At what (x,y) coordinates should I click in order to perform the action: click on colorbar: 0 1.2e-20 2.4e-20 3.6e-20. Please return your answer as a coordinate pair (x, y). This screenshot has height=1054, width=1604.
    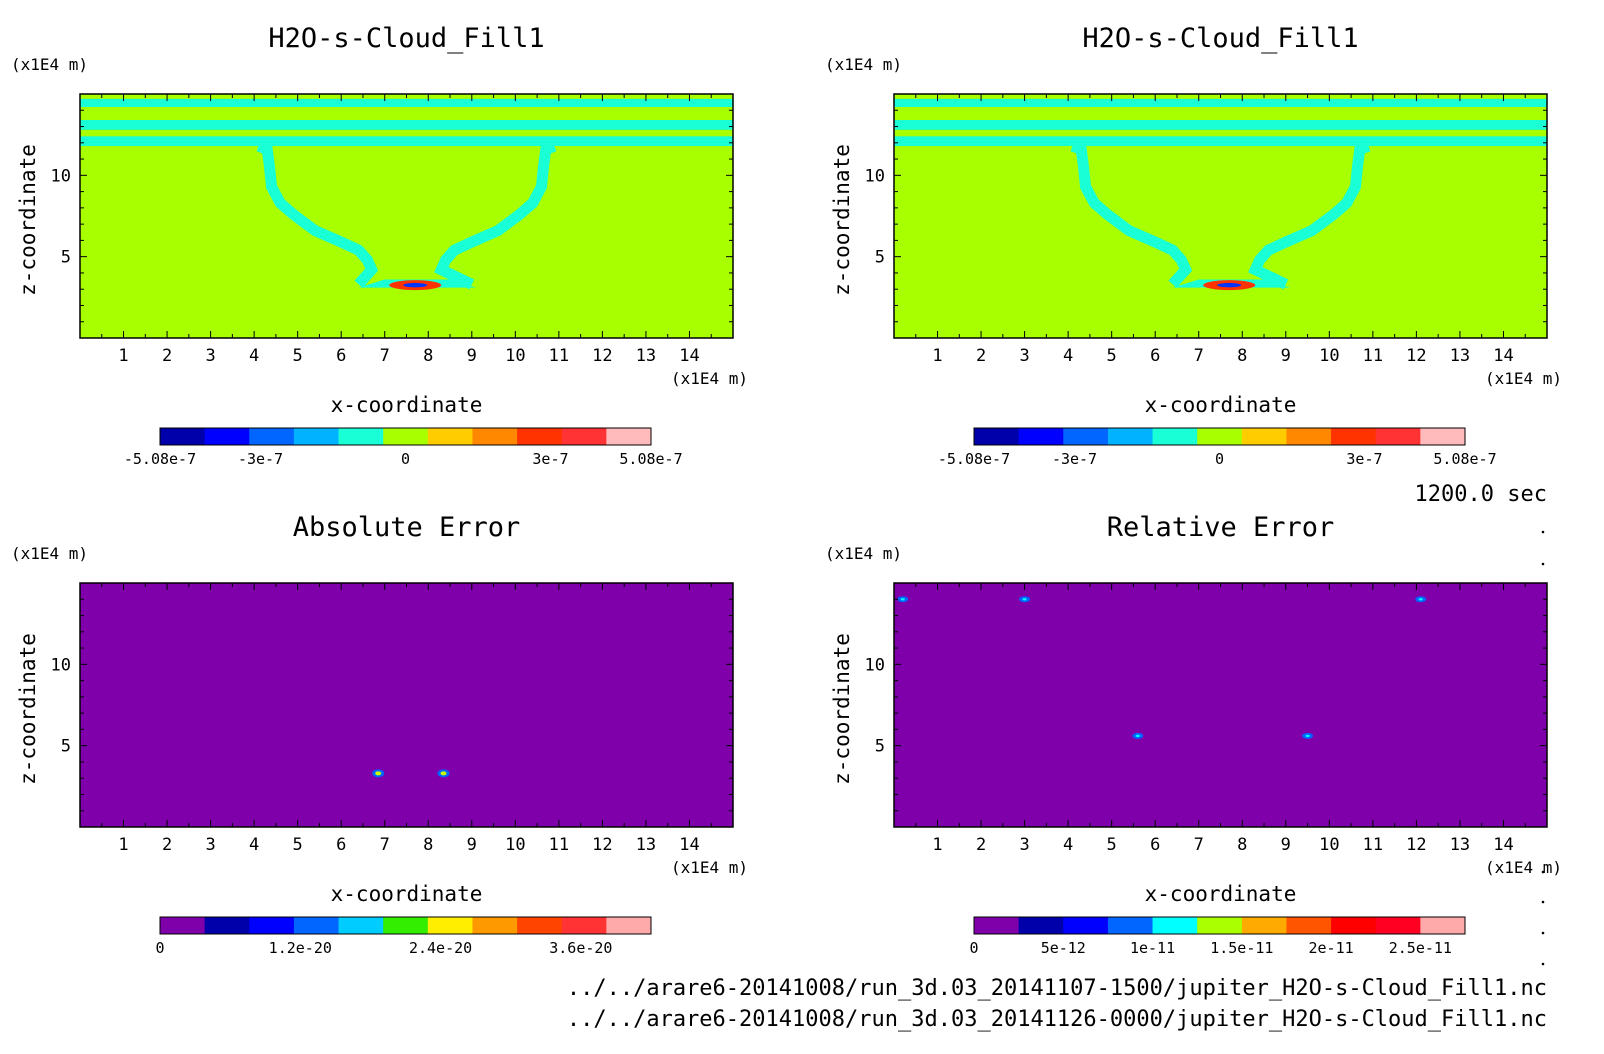
    Looking at the image, I should click on (403, 936).